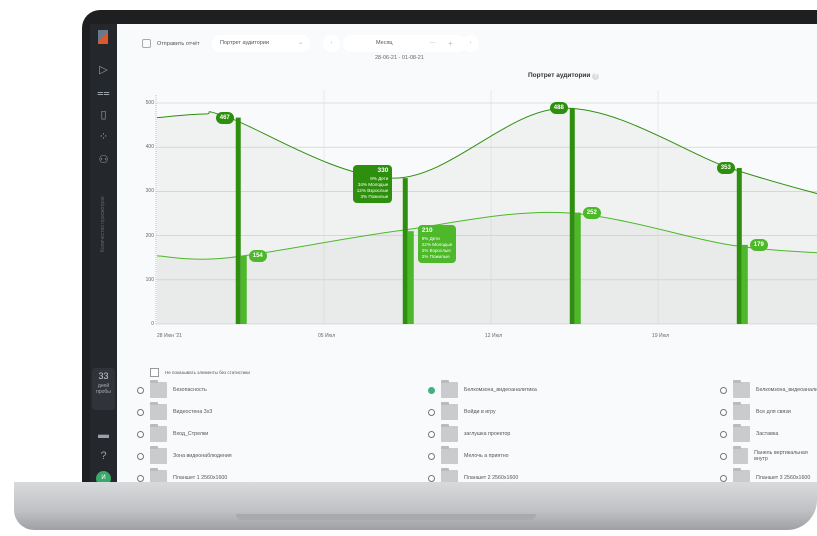 This screenshot has width=817, height=536. What do you see at coordinates (103, 253) in the screenshot?
I see `sidebar: ▷ ⩵ ▯ ⁘ ⚇ 33 дней пробы ▬ ? И` at bounding box center [103, 253].